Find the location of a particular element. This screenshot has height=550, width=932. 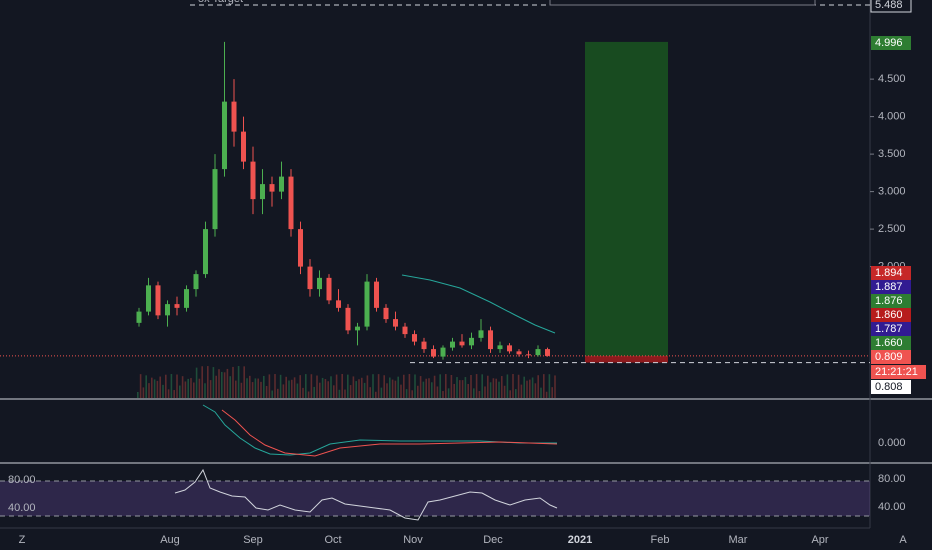

x-tick-label: Nov is located at coordinates (413, 540).